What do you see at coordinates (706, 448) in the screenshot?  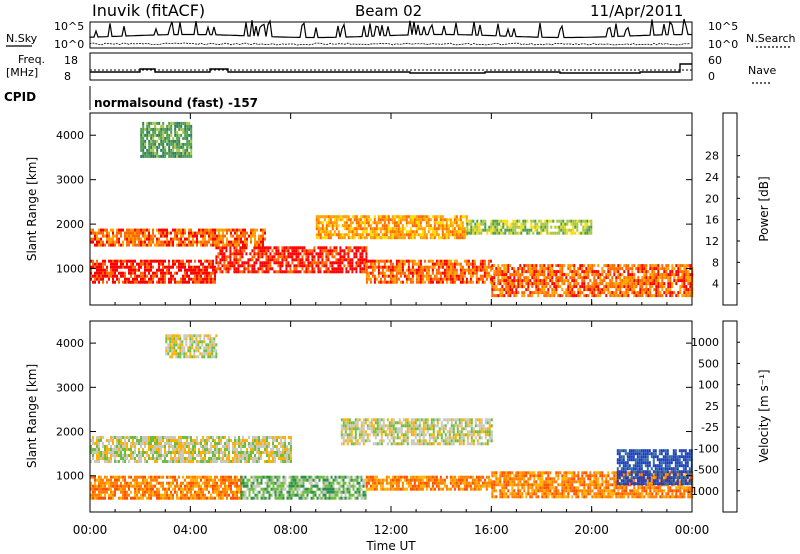 I see `velocity-colorbar-tick-label: -100` at bounding box center [706, 448].